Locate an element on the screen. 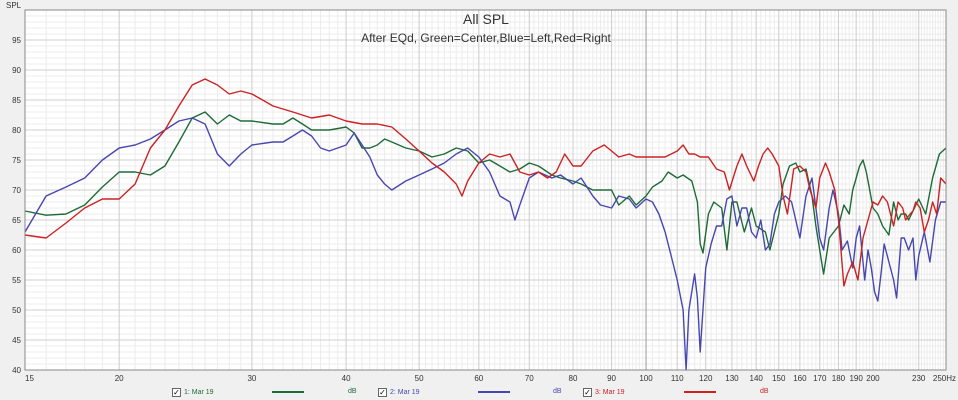 This screenshot has height=400, width=958. x-tick-label: 250Hz is located at coordinates (944, 378).